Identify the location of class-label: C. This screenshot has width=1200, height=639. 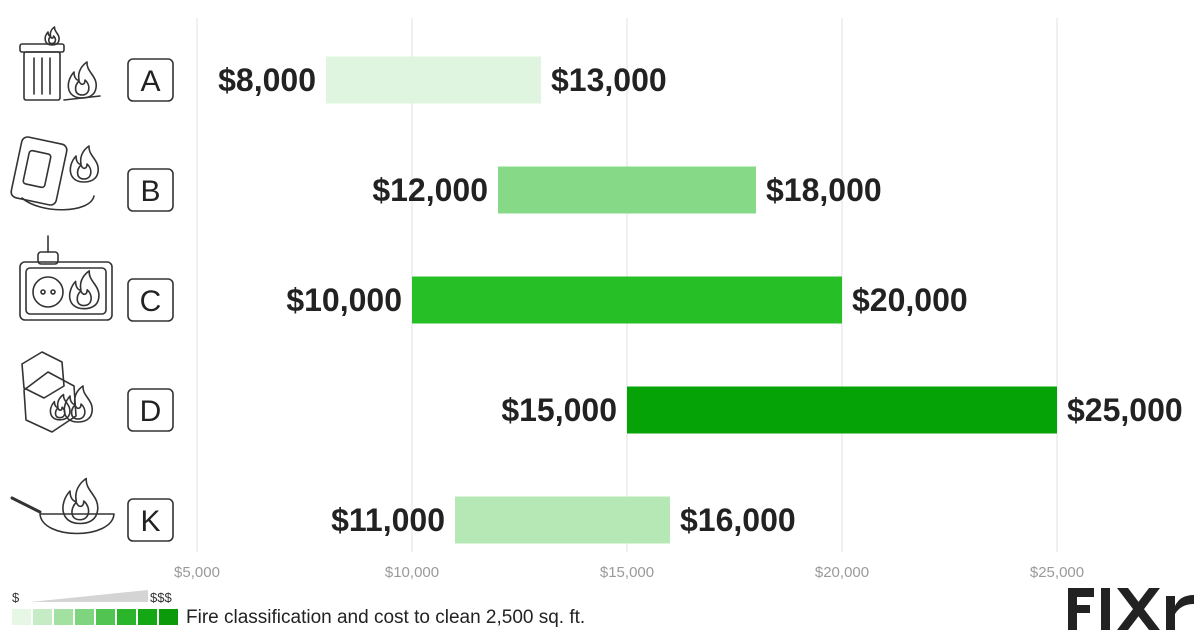
(151, 301).